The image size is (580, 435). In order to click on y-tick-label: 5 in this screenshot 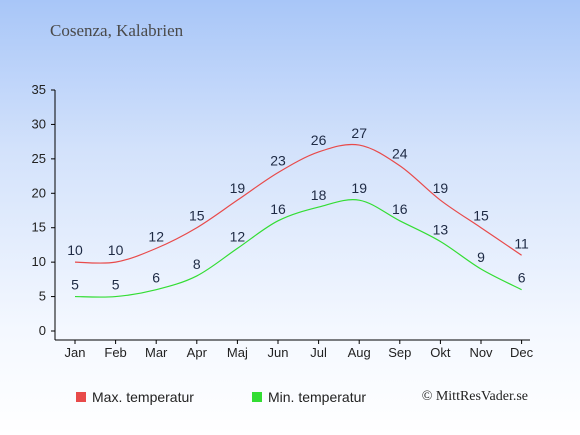, I will do `click(42, 296)`.